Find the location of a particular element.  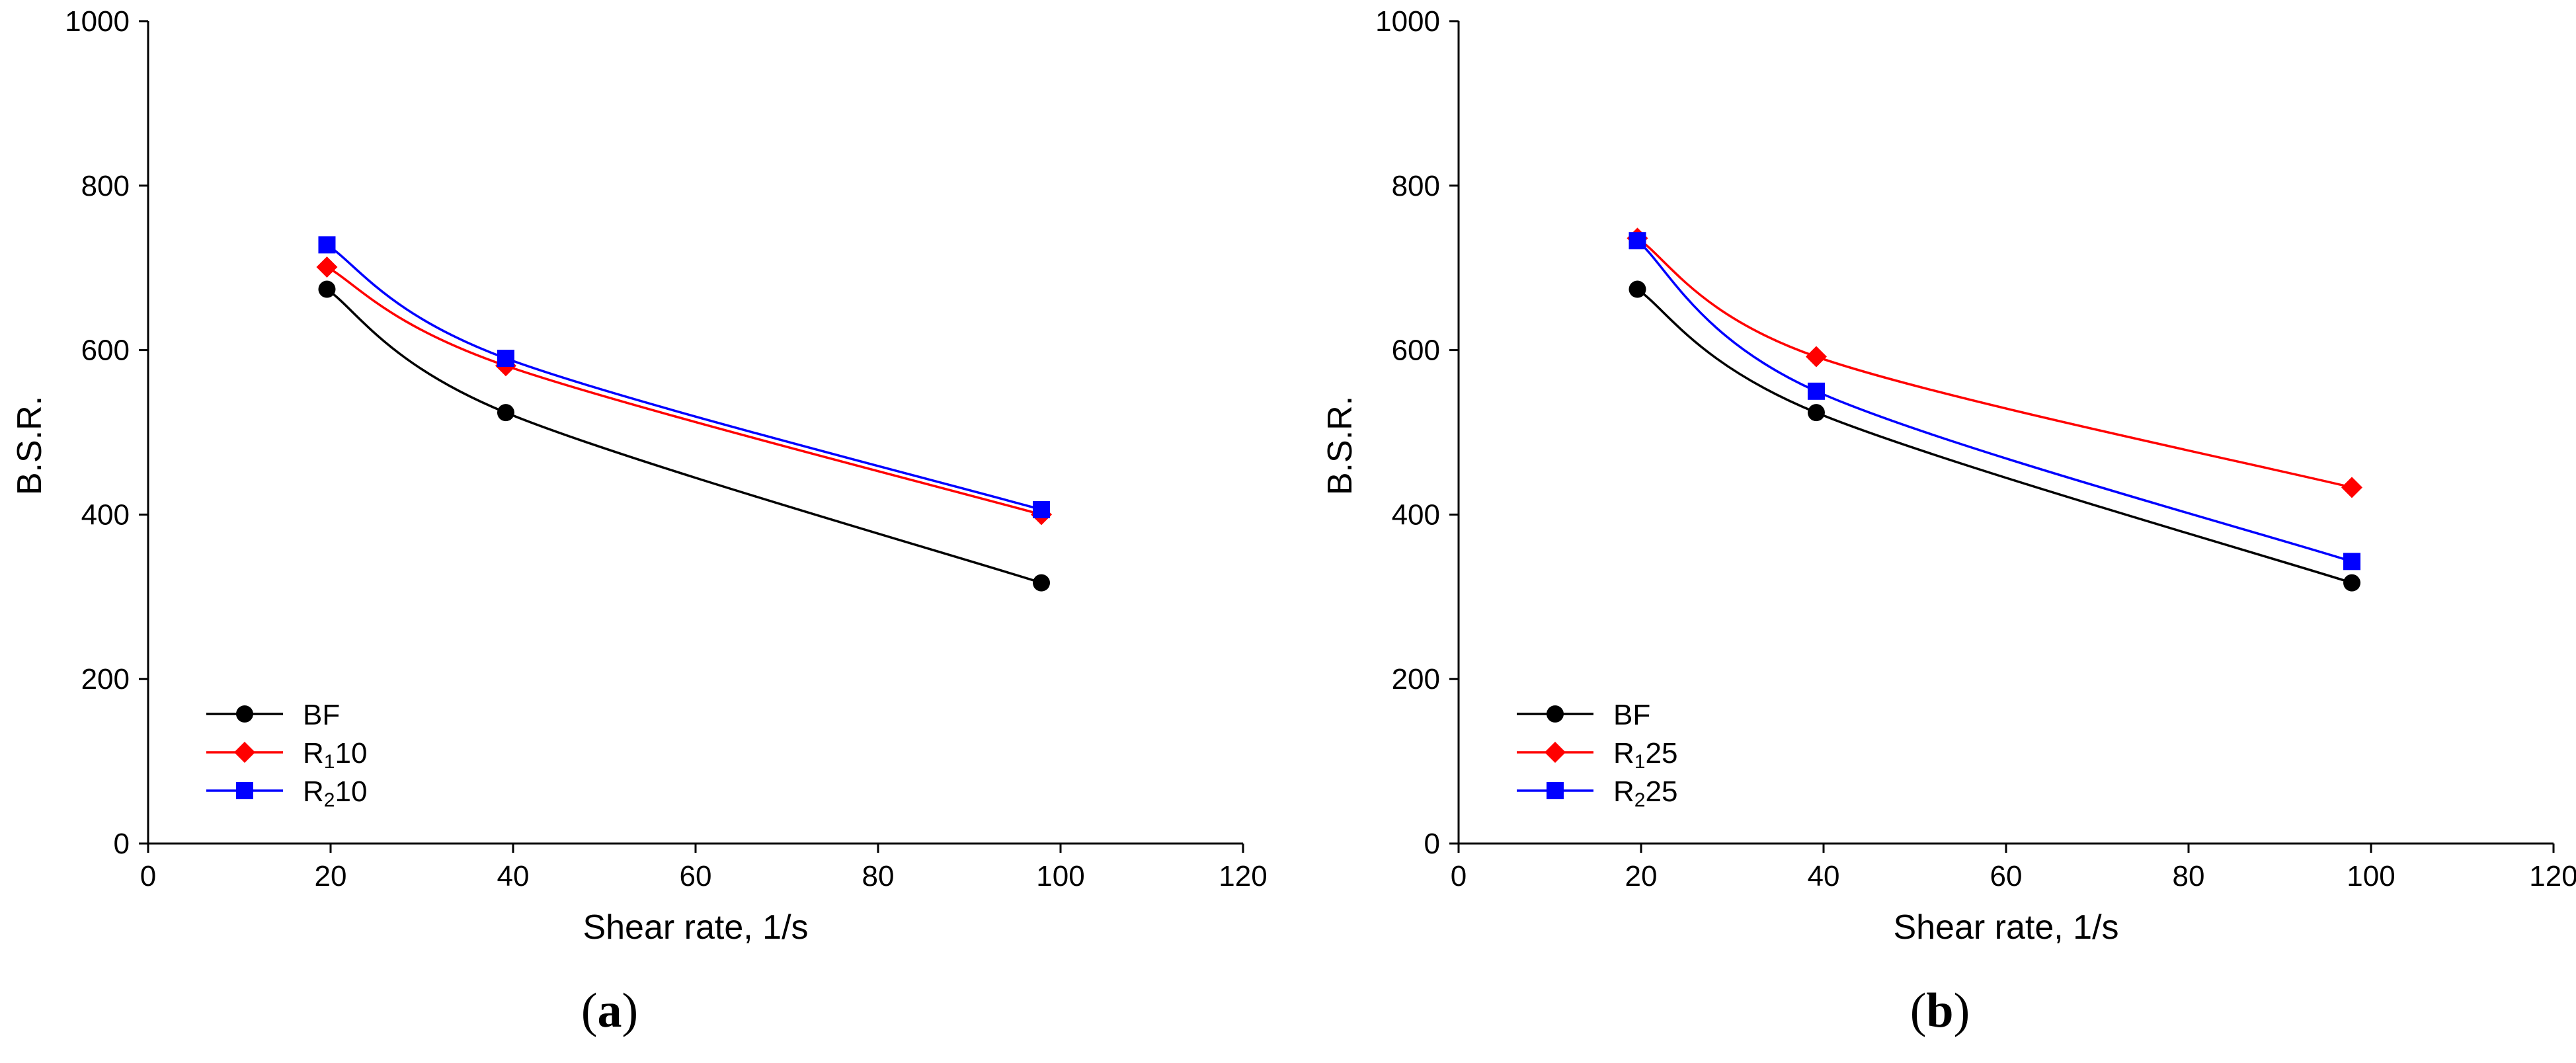

legend-label-1: R125 is located at coordinates (1645, 755).